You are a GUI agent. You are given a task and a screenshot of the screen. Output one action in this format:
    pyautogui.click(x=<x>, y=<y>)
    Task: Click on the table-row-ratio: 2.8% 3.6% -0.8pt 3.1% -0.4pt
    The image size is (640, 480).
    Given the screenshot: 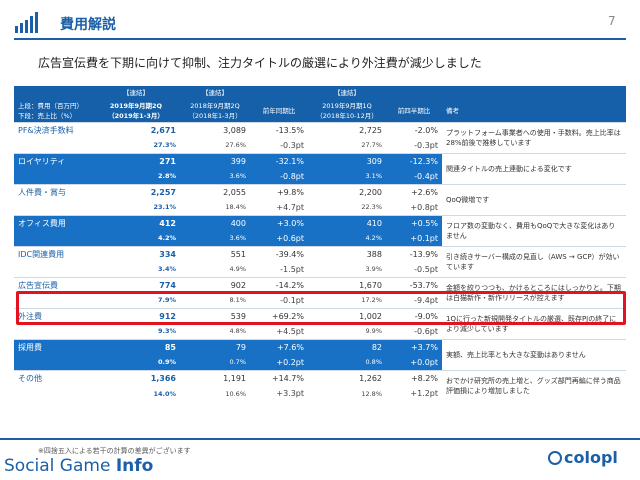 What is the action you would take?
    pyautogui.click(x=320, y=176)
    